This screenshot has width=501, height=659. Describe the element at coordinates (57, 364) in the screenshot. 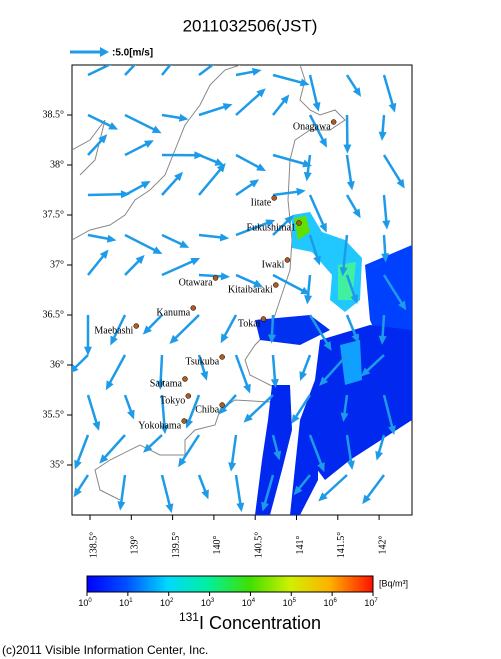

I see `lat-label: 36°` at that location.